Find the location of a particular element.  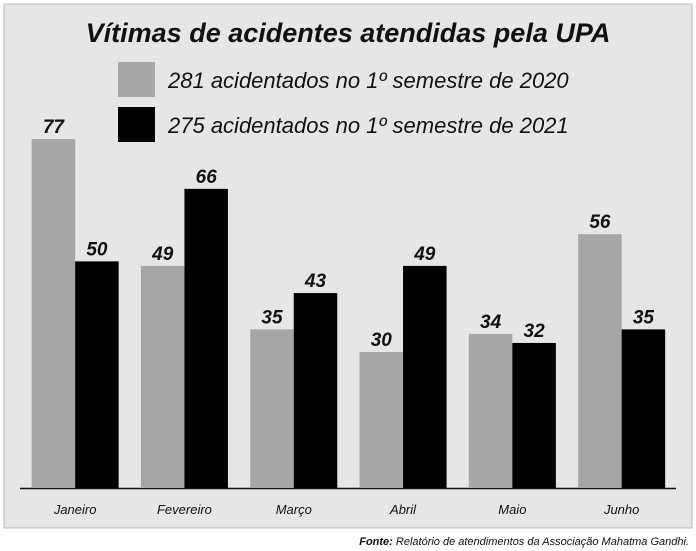

x-tick-label: Abril is located at coordinates (403, 509).